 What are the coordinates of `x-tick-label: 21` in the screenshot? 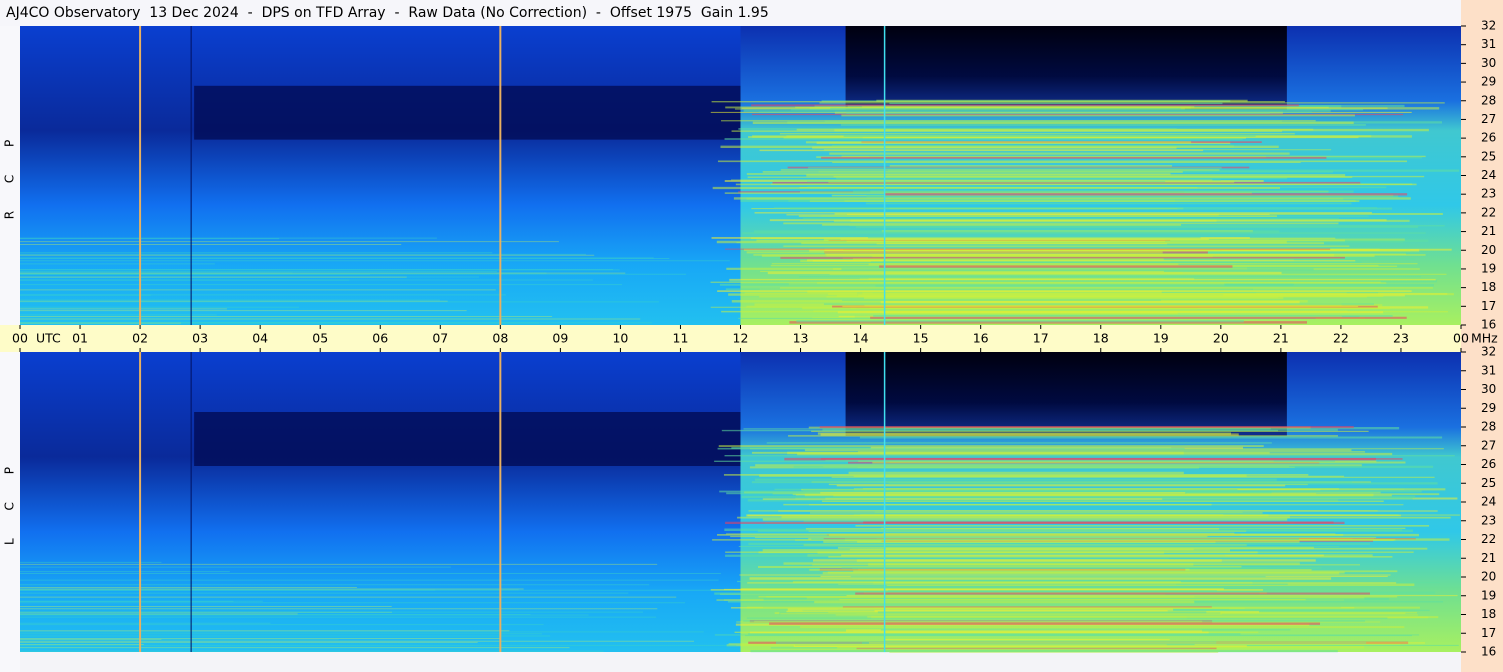 It's located at (1281, 338).